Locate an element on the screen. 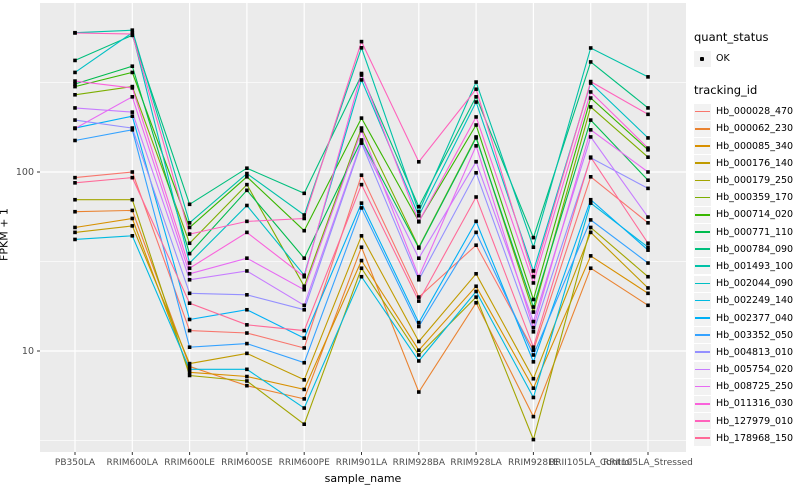  legend-key-Hb_178968_150: Hb_178968_150 is located at coordinates (747, 438).